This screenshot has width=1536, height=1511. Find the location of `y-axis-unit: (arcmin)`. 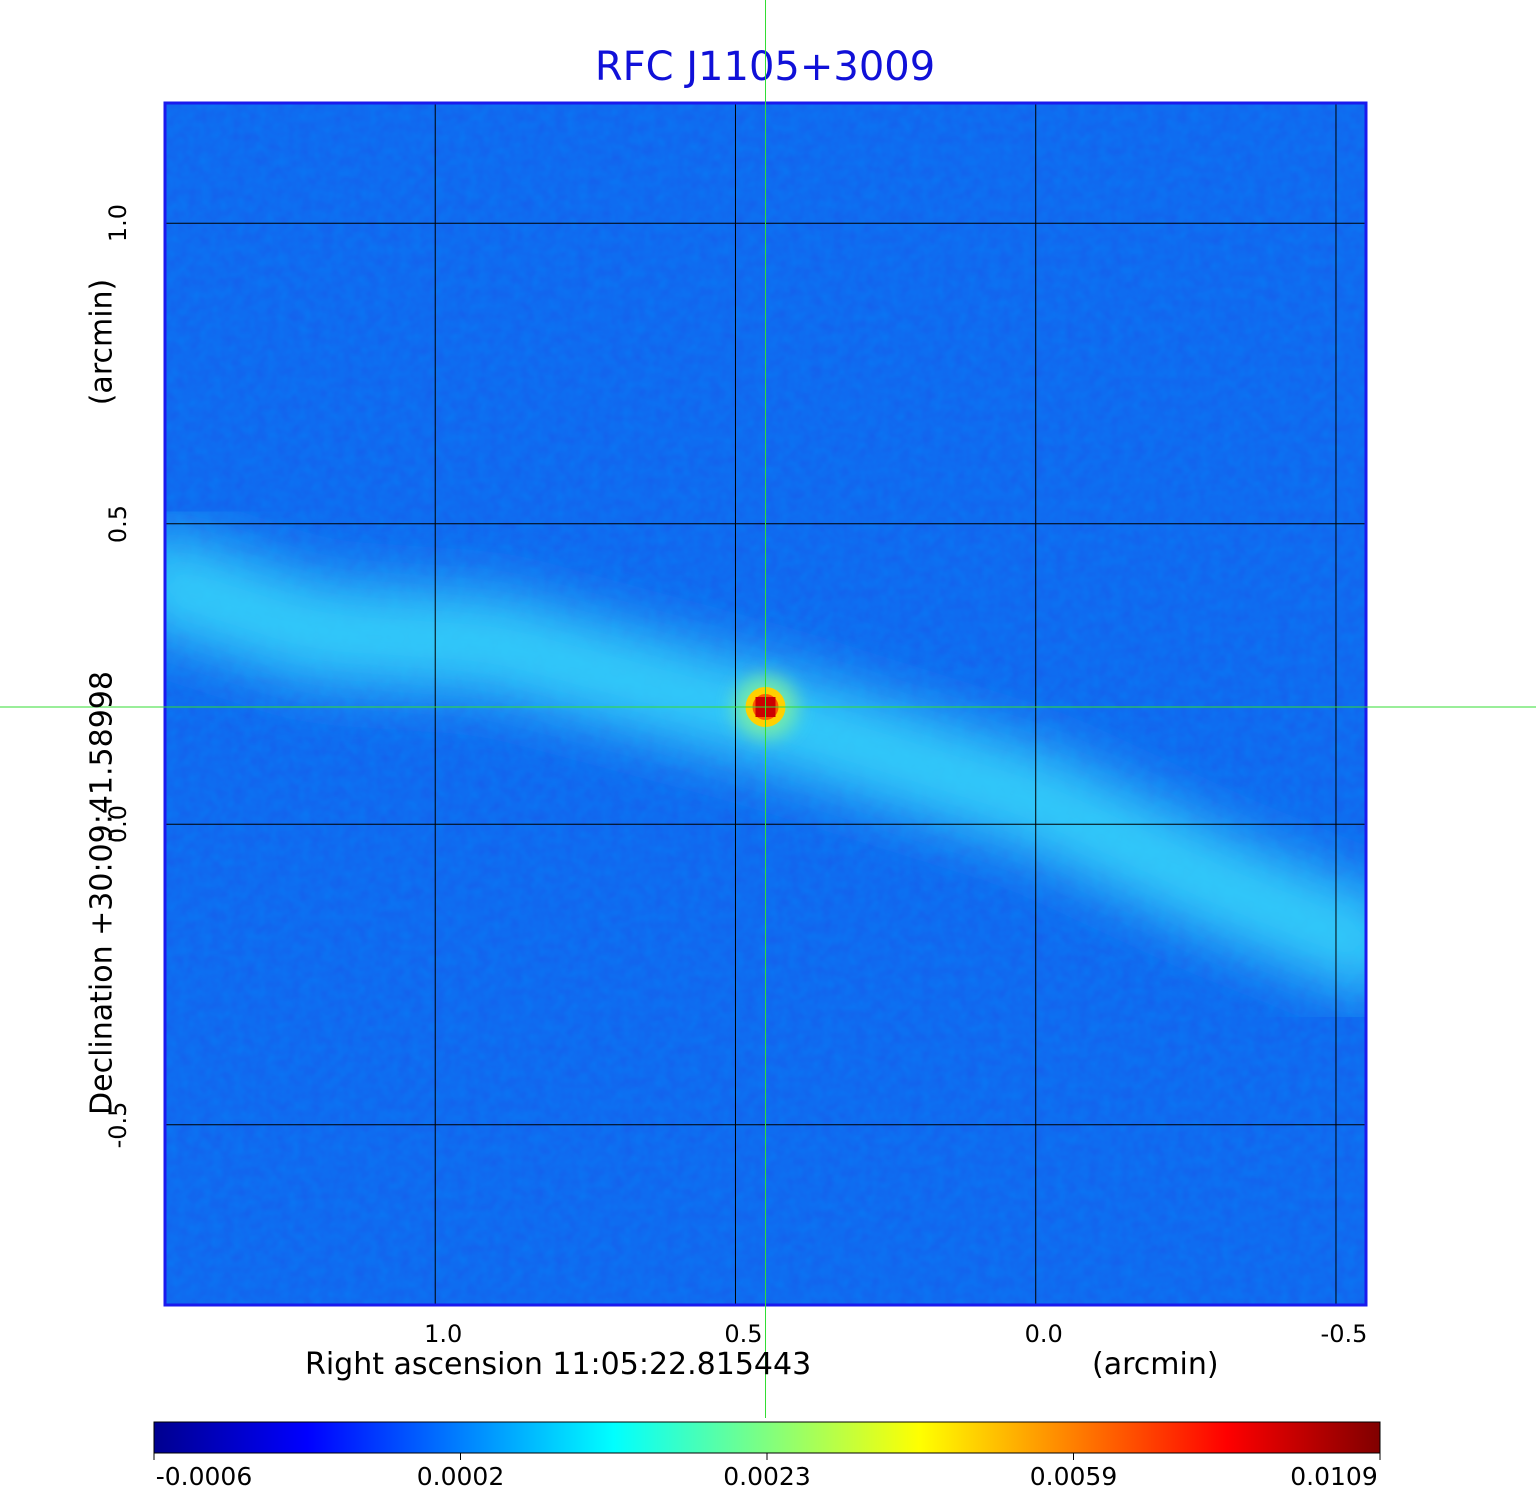

y-axis-unit: (arcmin) is located at coordinates (102, 342).